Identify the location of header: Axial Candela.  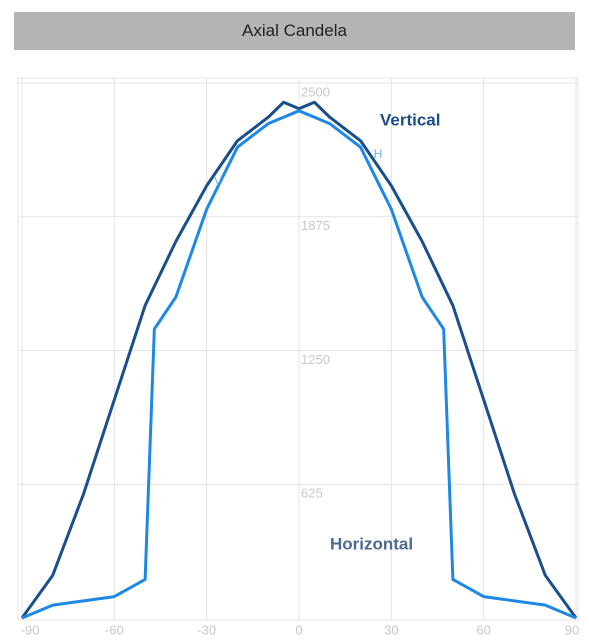
(294, 31).